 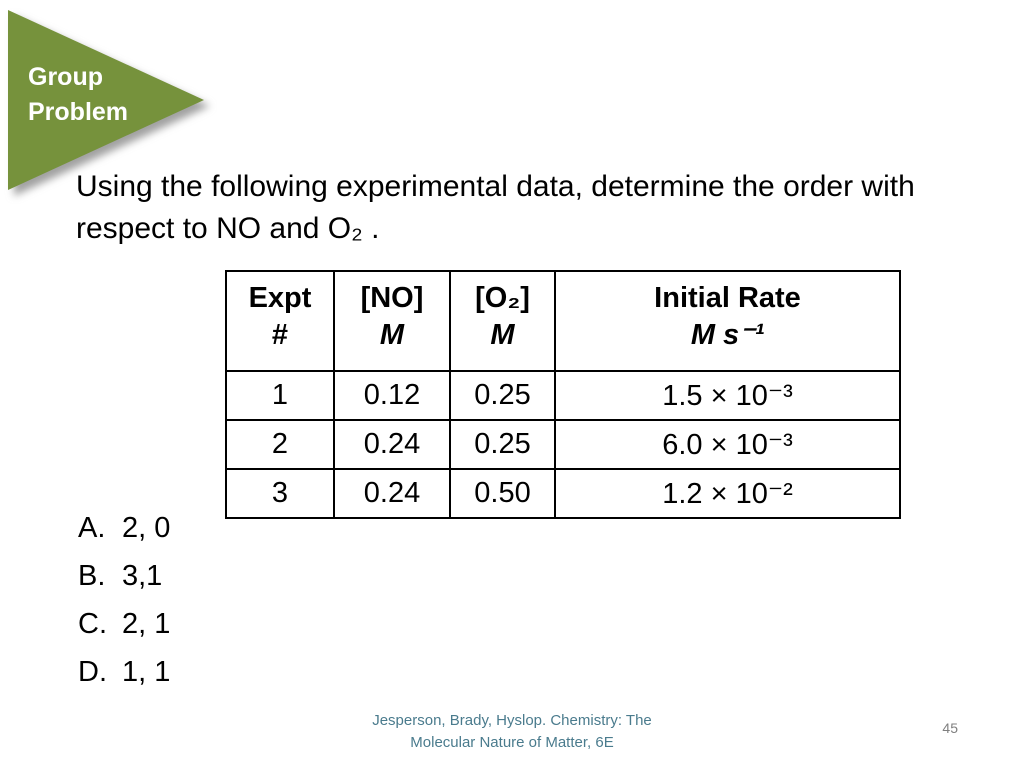 I want to click on header-expt-line2: #, so click(x=280, y=335).